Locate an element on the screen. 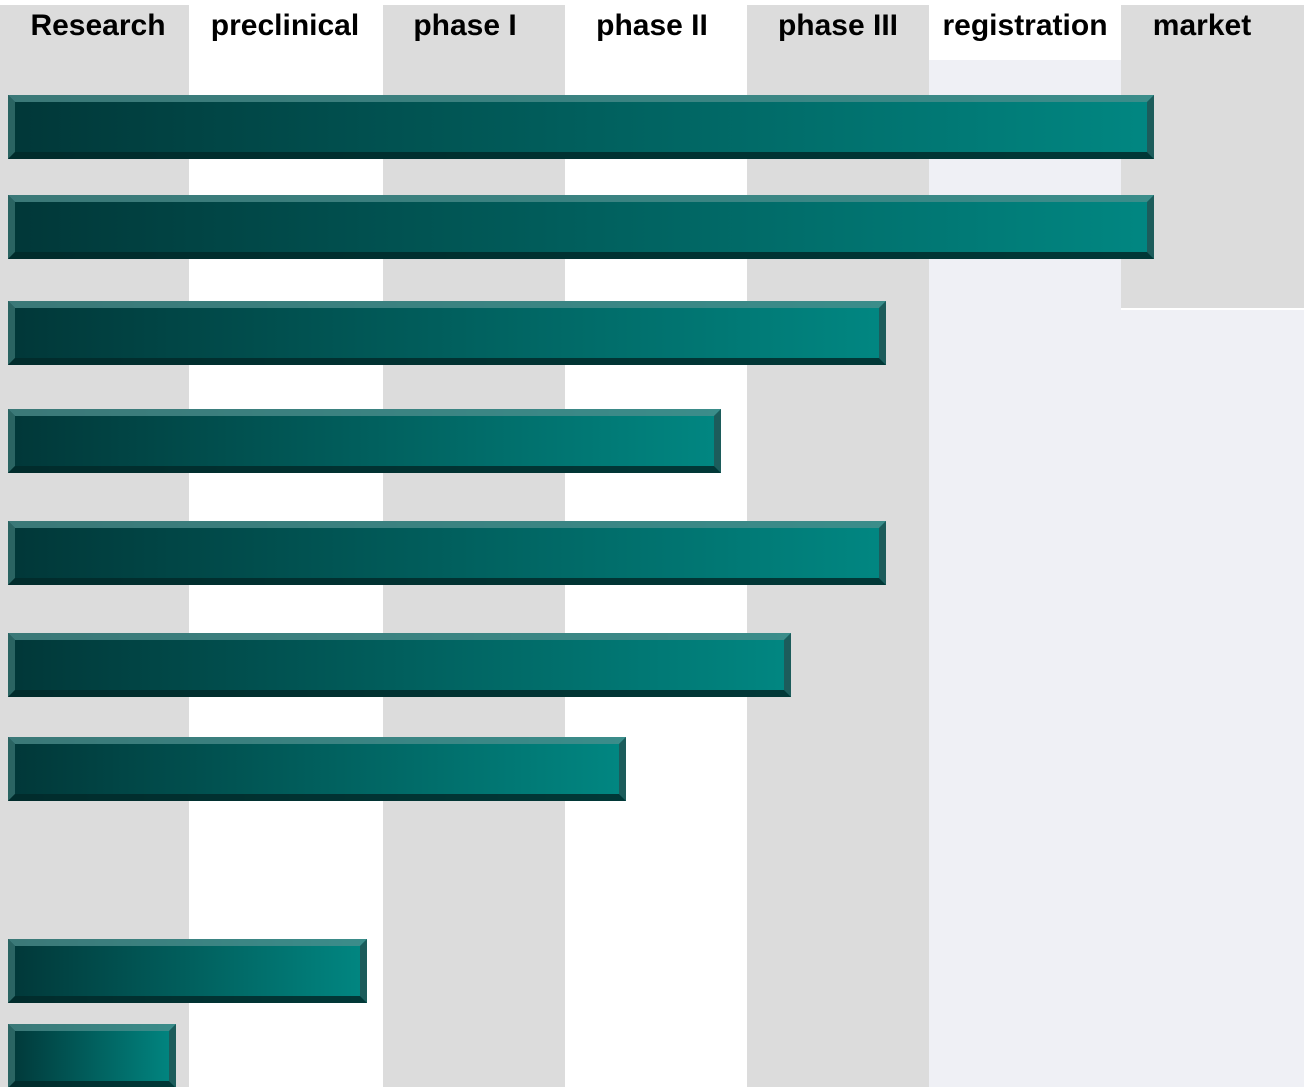 Image resolution: width=1304 pixels, height=1087 pixels. stage-header: Research is located at coordinates (97, 25).